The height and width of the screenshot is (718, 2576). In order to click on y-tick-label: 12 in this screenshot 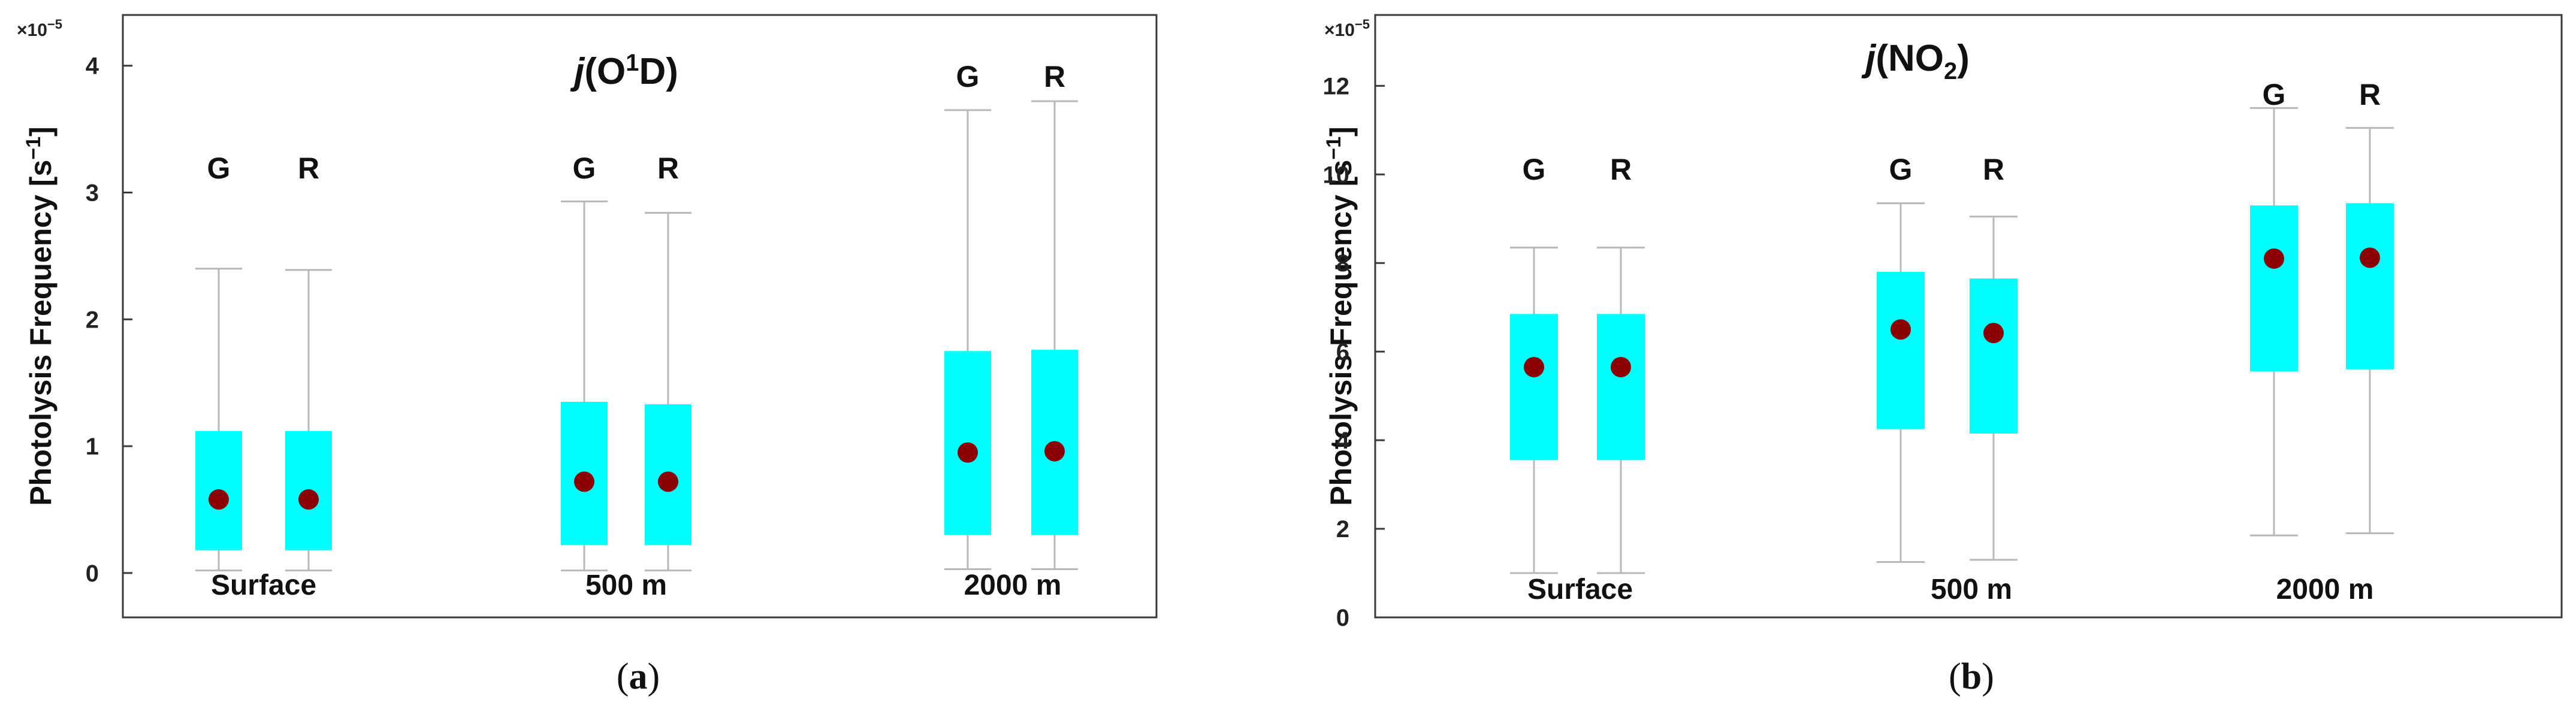, I will do `click(1337, 86)`.